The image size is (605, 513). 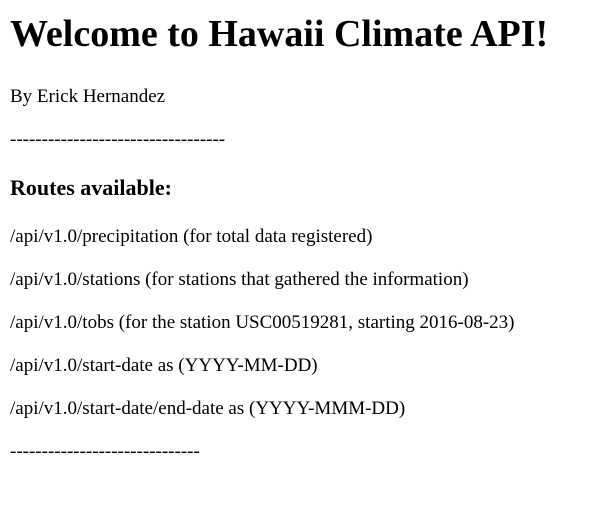 What do you see at coordinates (91, 187) in the screenshot?
I see `routes-heading: Routes available:` at bounding box center [91, 187].